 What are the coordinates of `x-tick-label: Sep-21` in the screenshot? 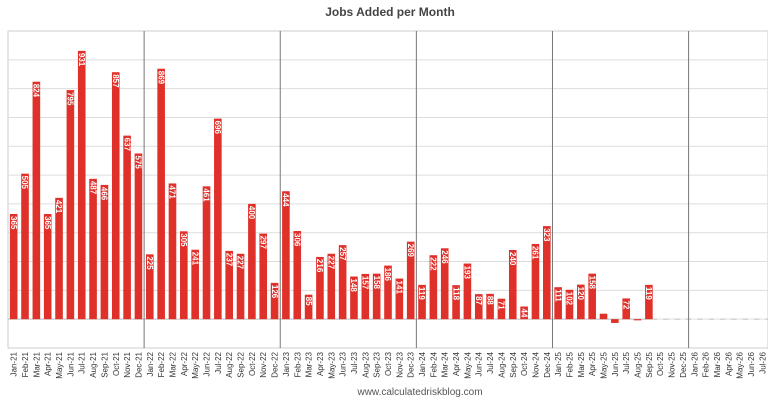 It's located at (104, 364).